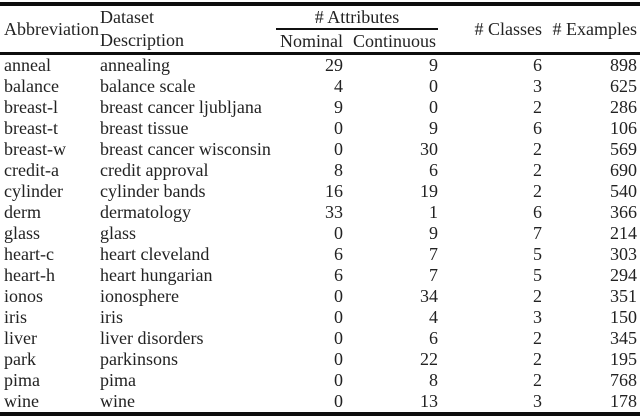  Describe the element at coordinates (320, 86) in the screenshot. I see `table-row: balance balance scale 4 0 3 625` at that location.